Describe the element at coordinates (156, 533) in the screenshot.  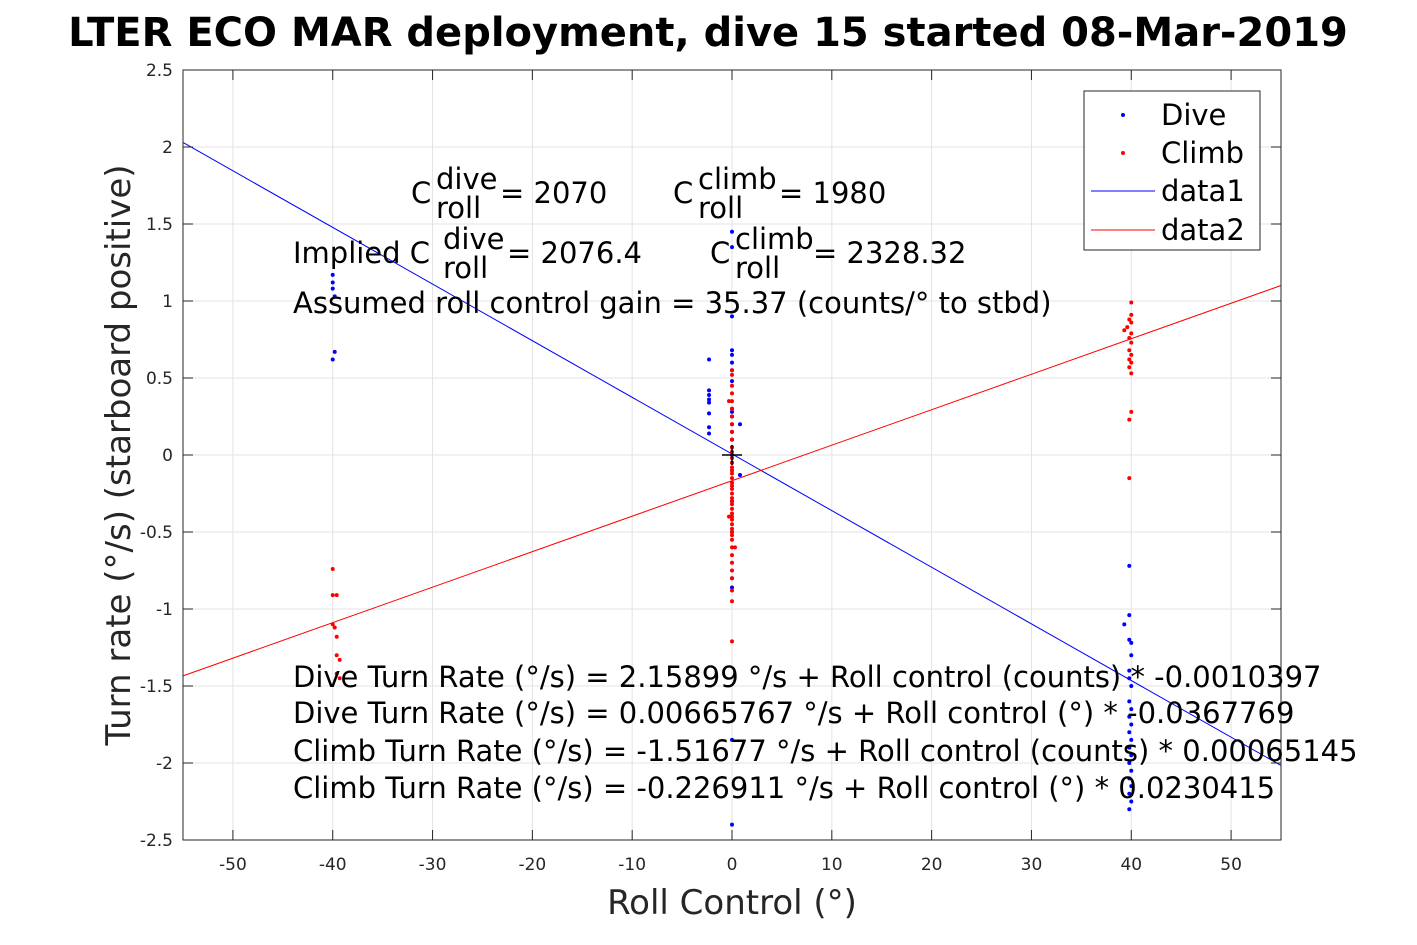
I see `y-tick-label: -0.5` at that location.